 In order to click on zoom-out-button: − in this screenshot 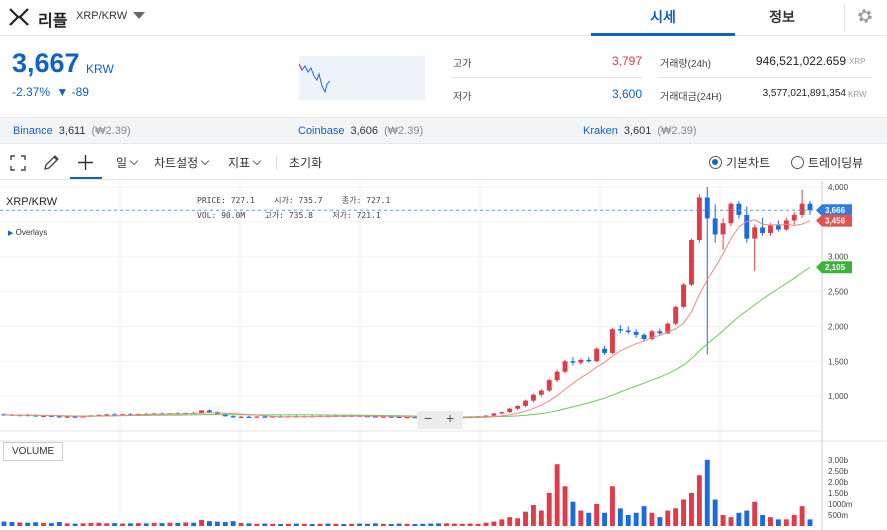, I will do `click(428, 418)`.